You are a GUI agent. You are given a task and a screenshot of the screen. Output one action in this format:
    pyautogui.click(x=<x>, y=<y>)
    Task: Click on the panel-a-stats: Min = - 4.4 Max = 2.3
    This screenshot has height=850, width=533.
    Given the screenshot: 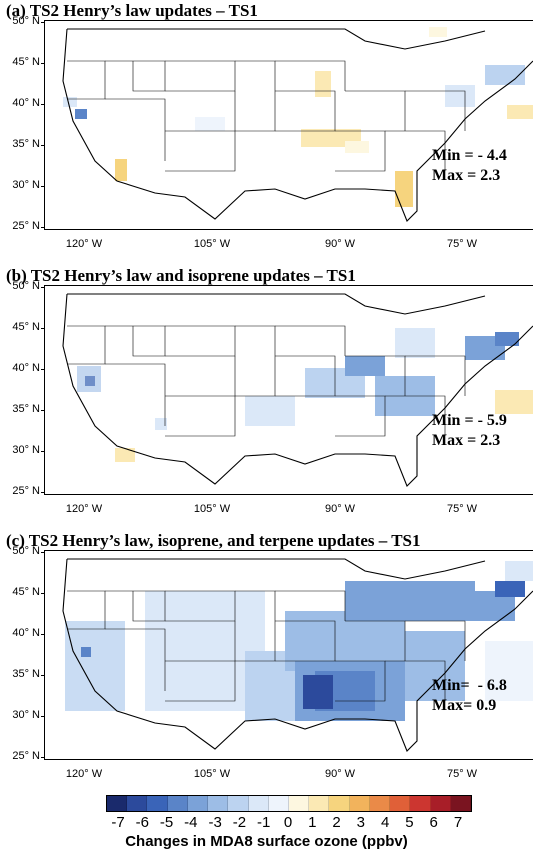 What is the action you would take?
    pyautogui.click(x=469, y=166)
    